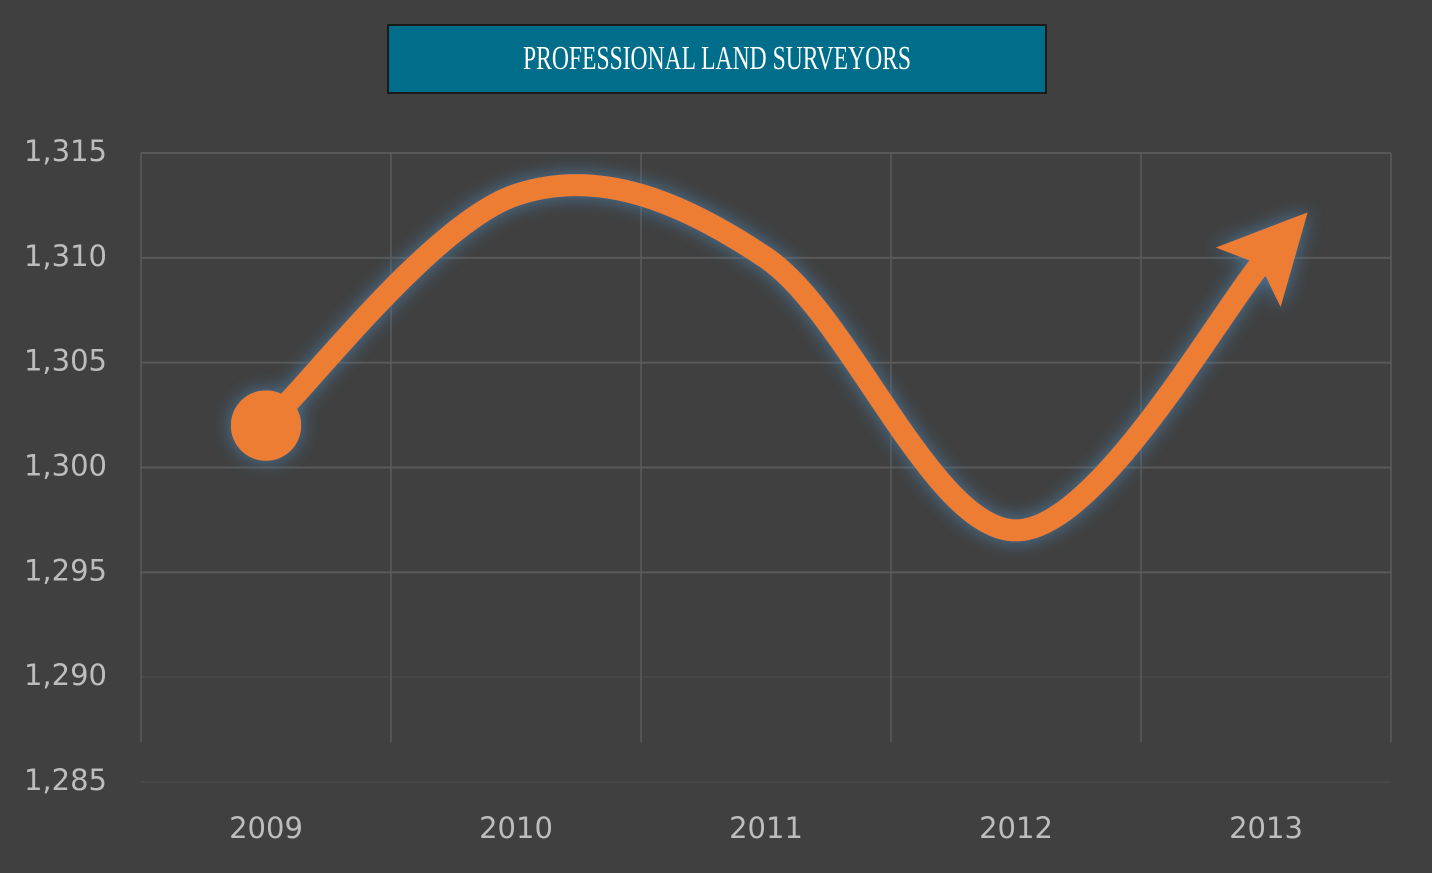  What do you see at coordinates (65, 151) in the screenshot?
I see `y-tick-label: 1,315` at bounding box center [65, 151].